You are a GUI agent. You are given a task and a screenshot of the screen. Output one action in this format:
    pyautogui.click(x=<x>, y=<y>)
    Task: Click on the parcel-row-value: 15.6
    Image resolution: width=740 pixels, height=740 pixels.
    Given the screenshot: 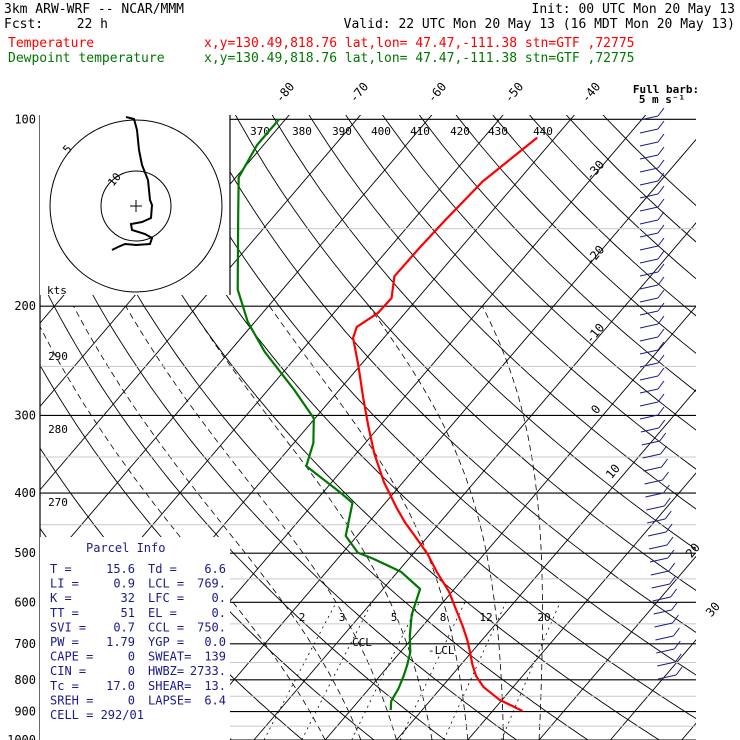 What is the action you would take?
    pyautogui.click(x=120, y=569)
    